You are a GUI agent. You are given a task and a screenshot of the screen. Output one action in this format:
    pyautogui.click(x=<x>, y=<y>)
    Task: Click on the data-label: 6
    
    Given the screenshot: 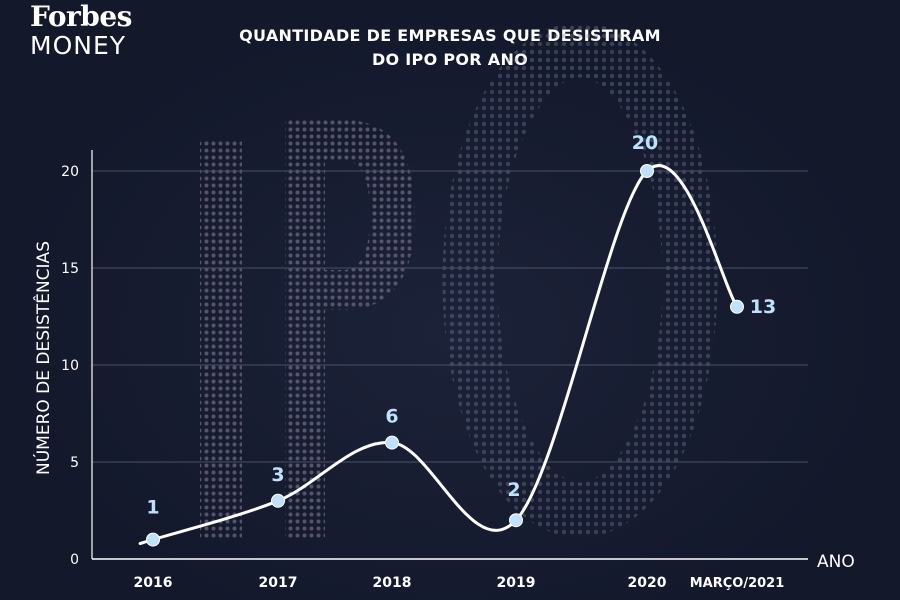 What is the action you would take?
    pyautogui.click(x=391, y=417)
    